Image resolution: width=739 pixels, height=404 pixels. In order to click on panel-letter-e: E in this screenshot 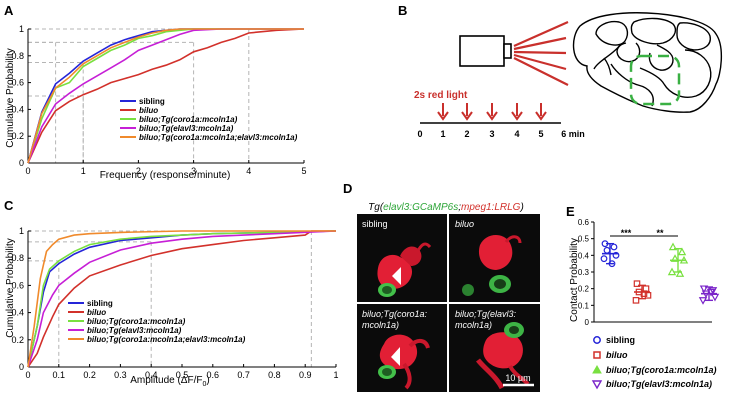, I will do `click(570, 211)`.